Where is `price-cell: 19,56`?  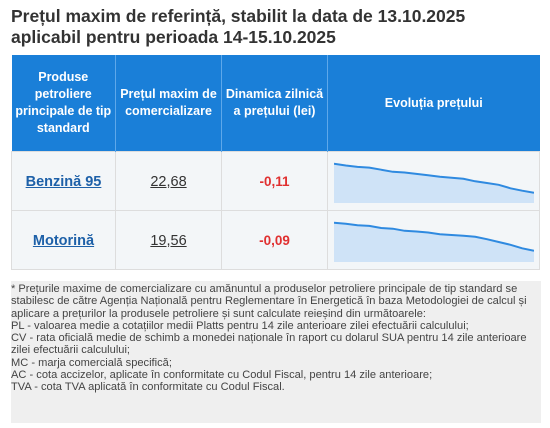
price-cell: 19,56 is located at coordinates (168, 240).